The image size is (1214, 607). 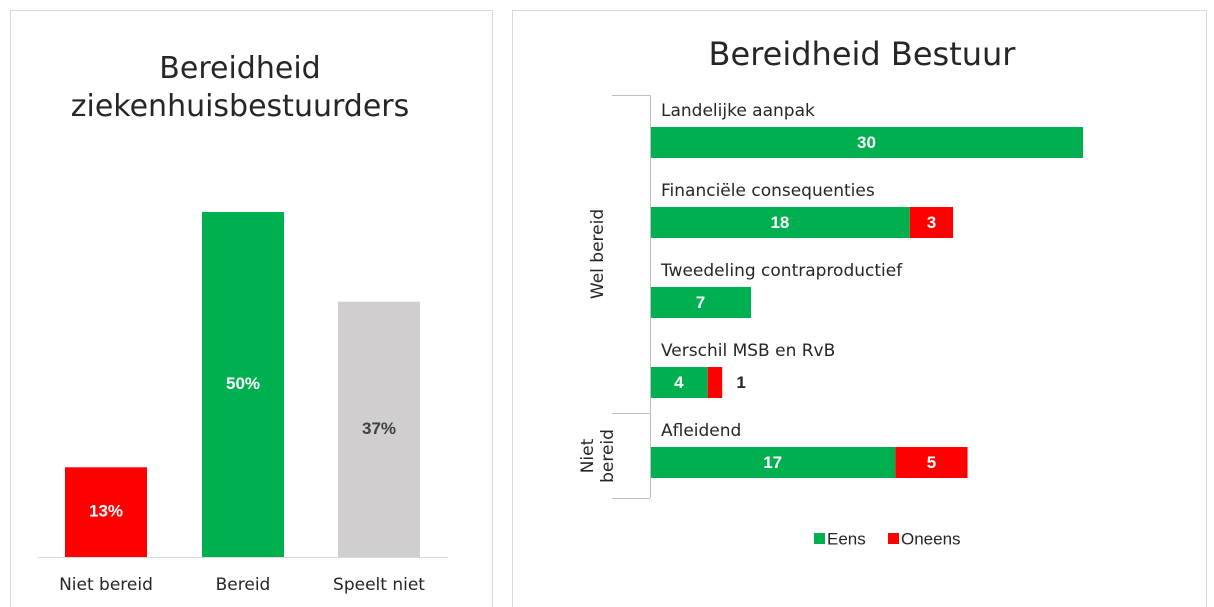 I want to click on value-label: 17, so click(x=772, y=462).